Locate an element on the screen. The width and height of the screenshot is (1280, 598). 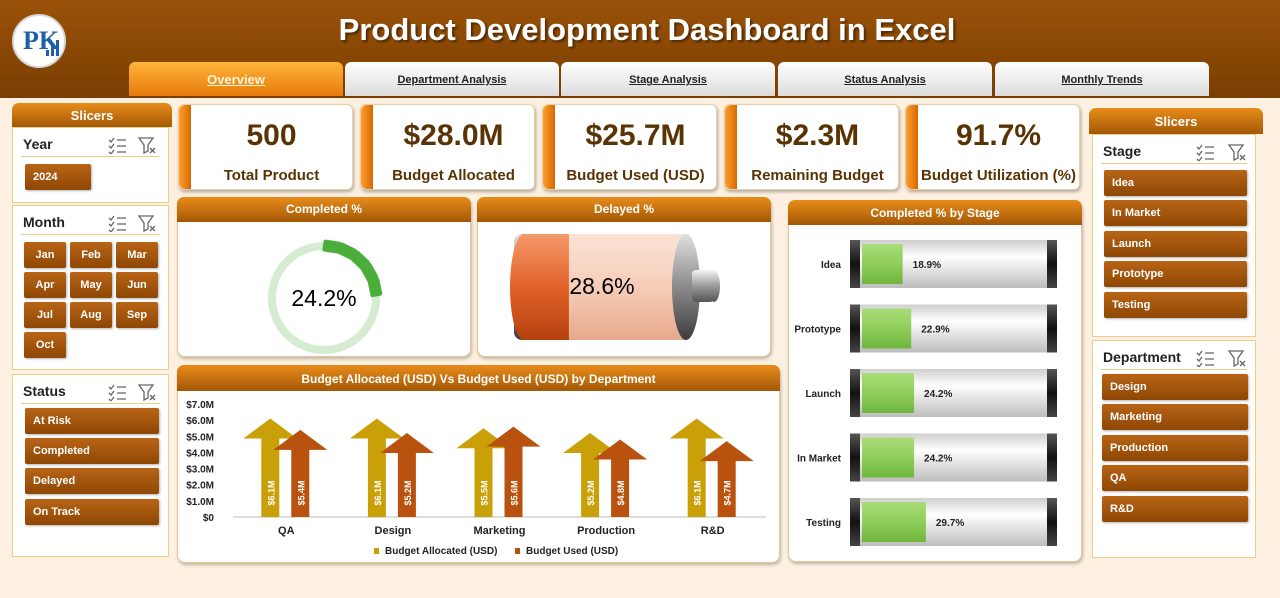
page-title: Product Development Dashboard in Excel is located at coordinates (647, 29).